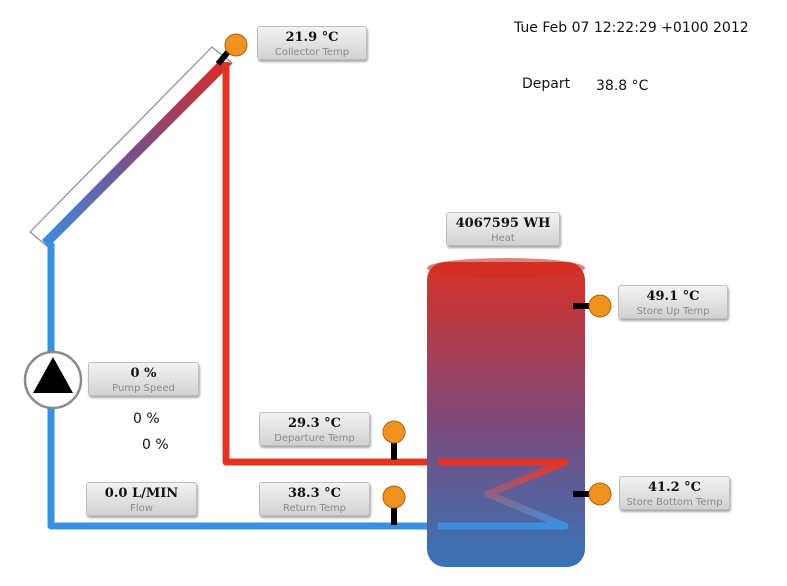 This screenshot has height=586, width=787. I want to click on return-temp-panel: 38.3 °C Return Temp, so click(314, 499).